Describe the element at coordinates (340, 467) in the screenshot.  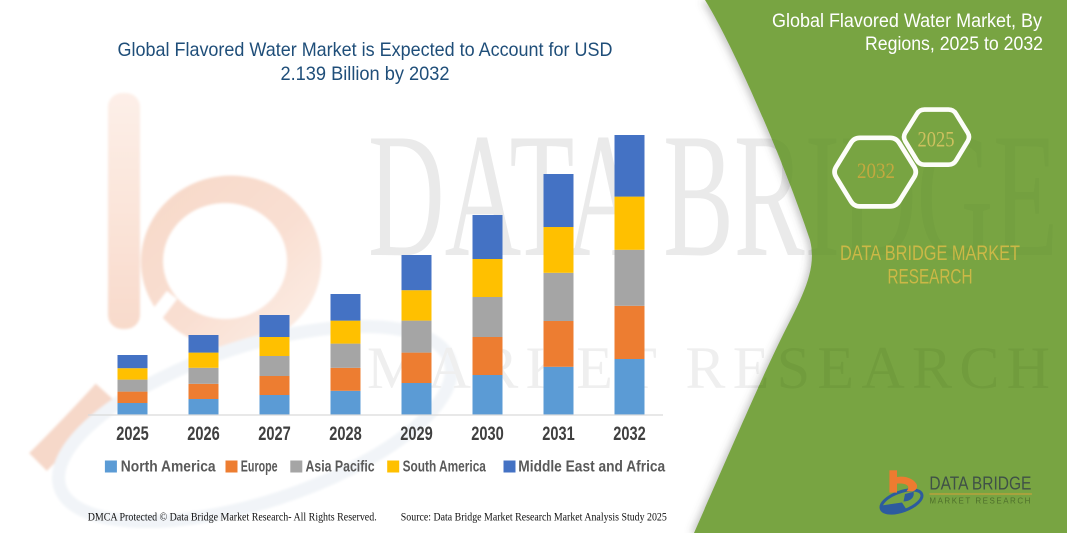
I see `svg-text: Asia Pacific` at that location.